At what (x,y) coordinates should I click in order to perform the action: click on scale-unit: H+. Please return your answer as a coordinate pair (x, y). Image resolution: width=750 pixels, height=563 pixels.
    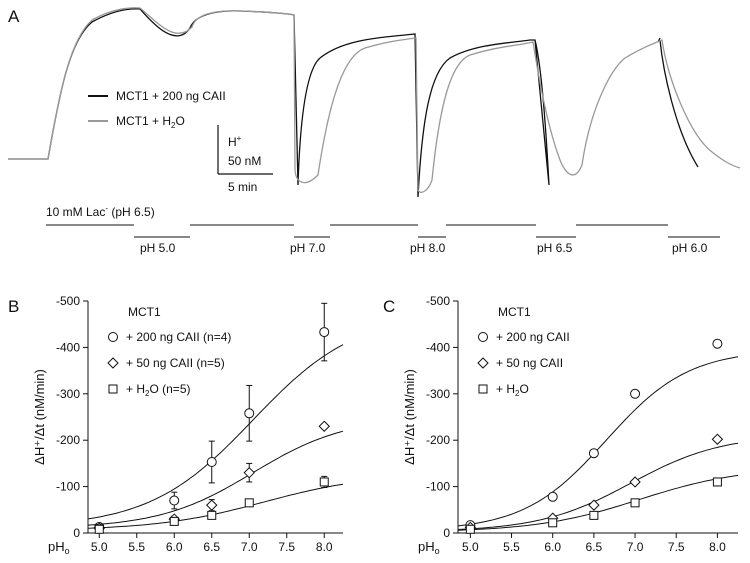
    Looking at the image, I should click on (235, 141).